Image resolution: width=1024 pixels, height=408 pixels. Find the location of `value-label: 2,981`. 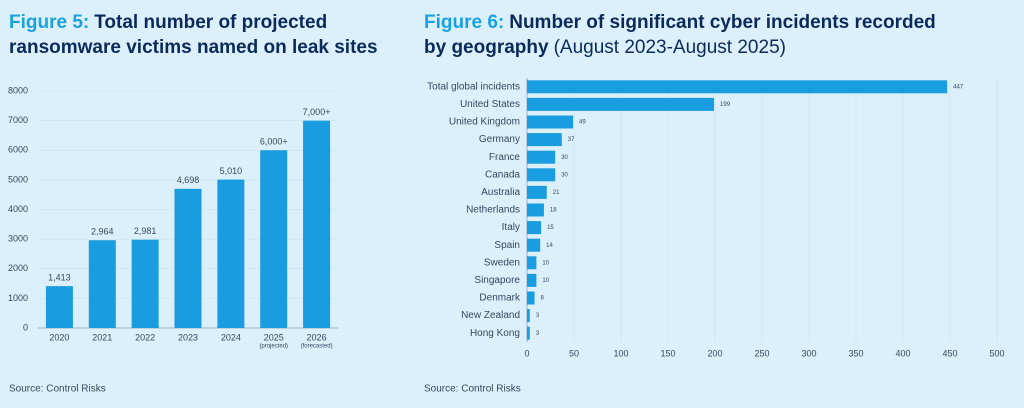

value-label: 2,981 is located at coordinates (145, 231).